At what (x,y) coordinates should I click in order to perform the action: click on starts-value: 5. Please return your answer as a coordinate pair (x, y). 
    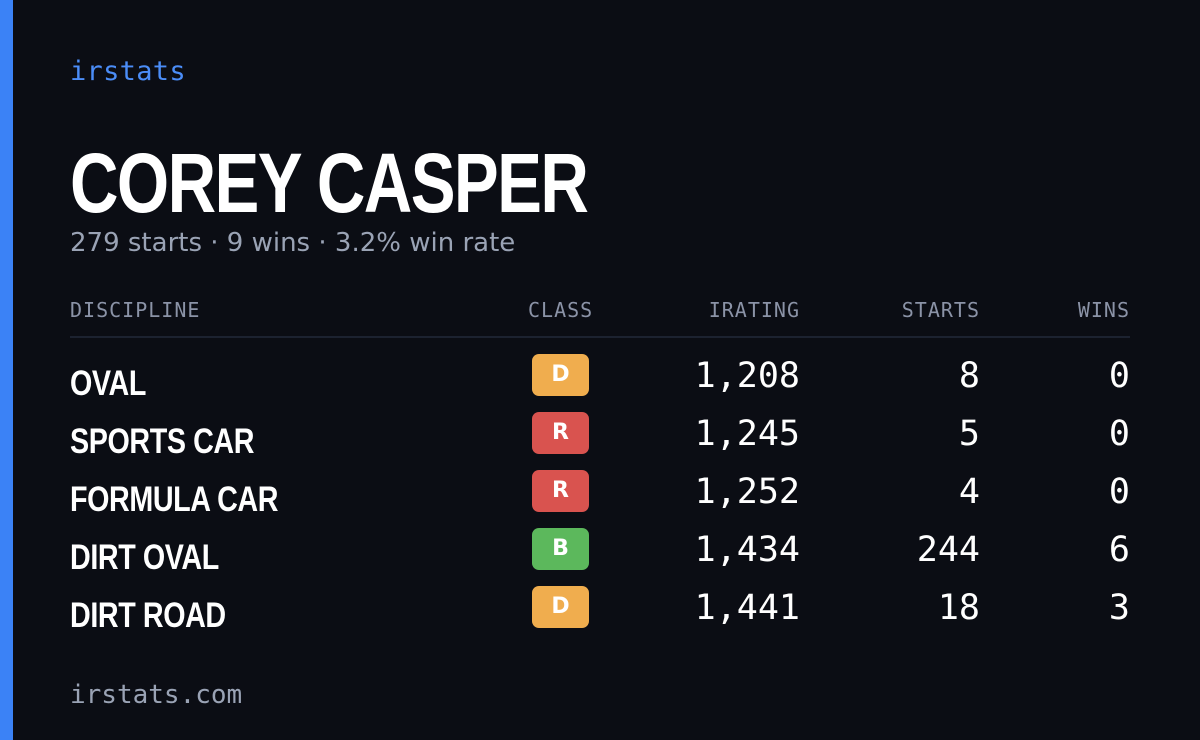
    Looking at the image, I should click on (969, 434).